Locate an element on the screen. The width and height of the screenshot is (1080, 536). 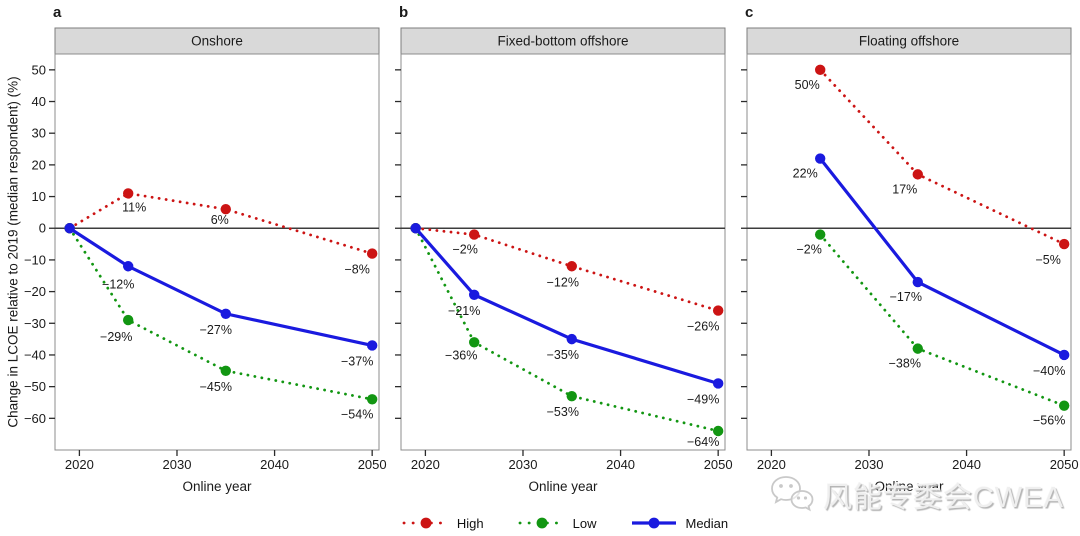
legend-label: Low is located at coordinates (584, 523).